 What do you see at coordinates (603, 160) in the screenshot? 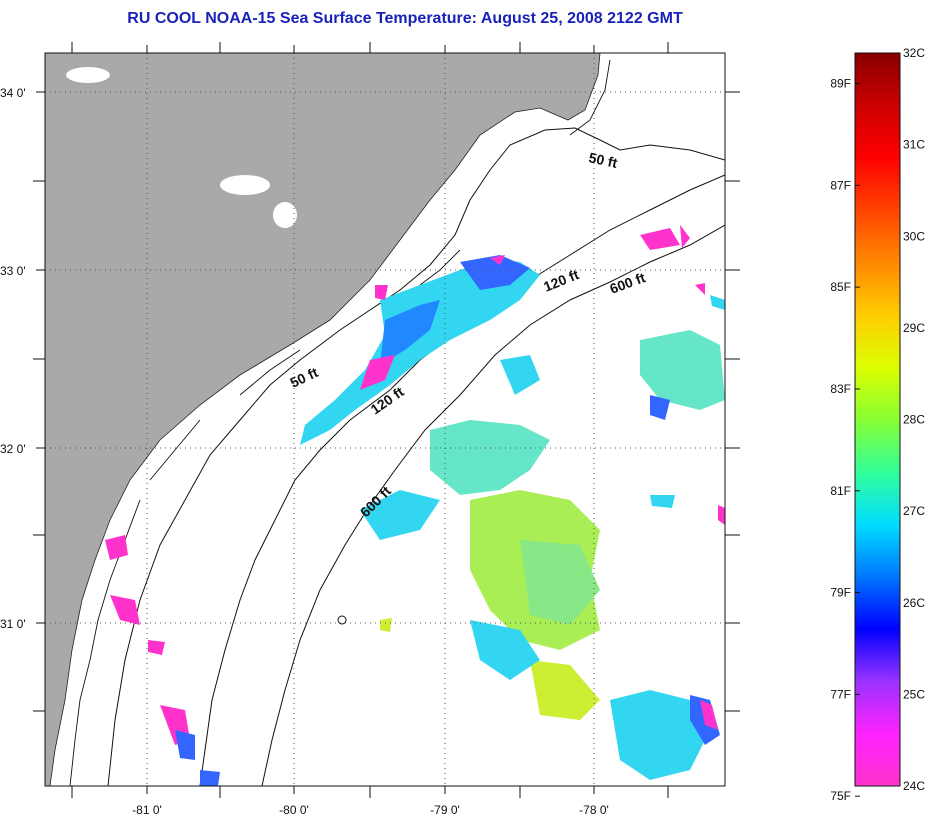
I see `isobath-label: 50 ft` at bounding box center [603, 160].